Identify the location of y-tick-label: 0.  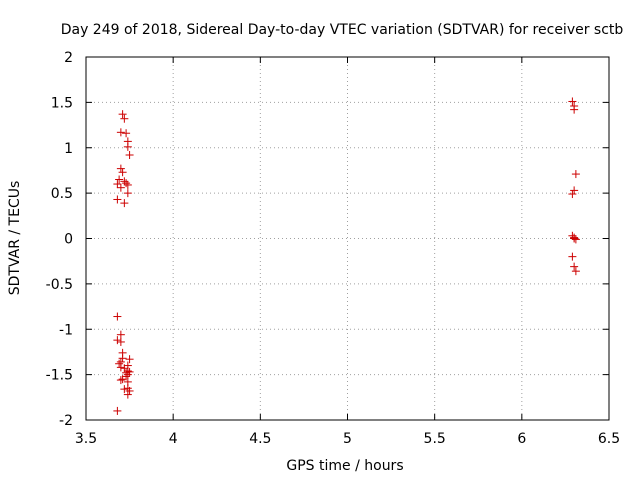
(68, 240).